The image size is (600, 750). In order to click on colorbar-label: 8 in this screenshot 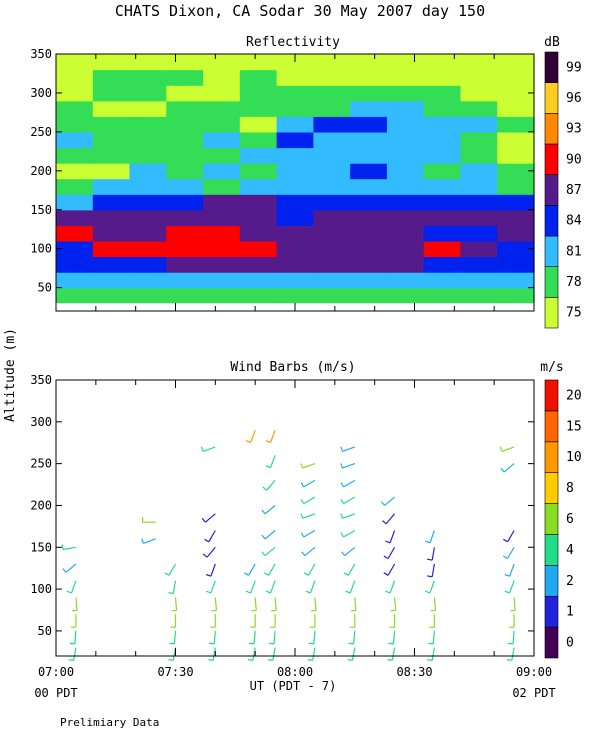, I will do `click(570, 488)`.